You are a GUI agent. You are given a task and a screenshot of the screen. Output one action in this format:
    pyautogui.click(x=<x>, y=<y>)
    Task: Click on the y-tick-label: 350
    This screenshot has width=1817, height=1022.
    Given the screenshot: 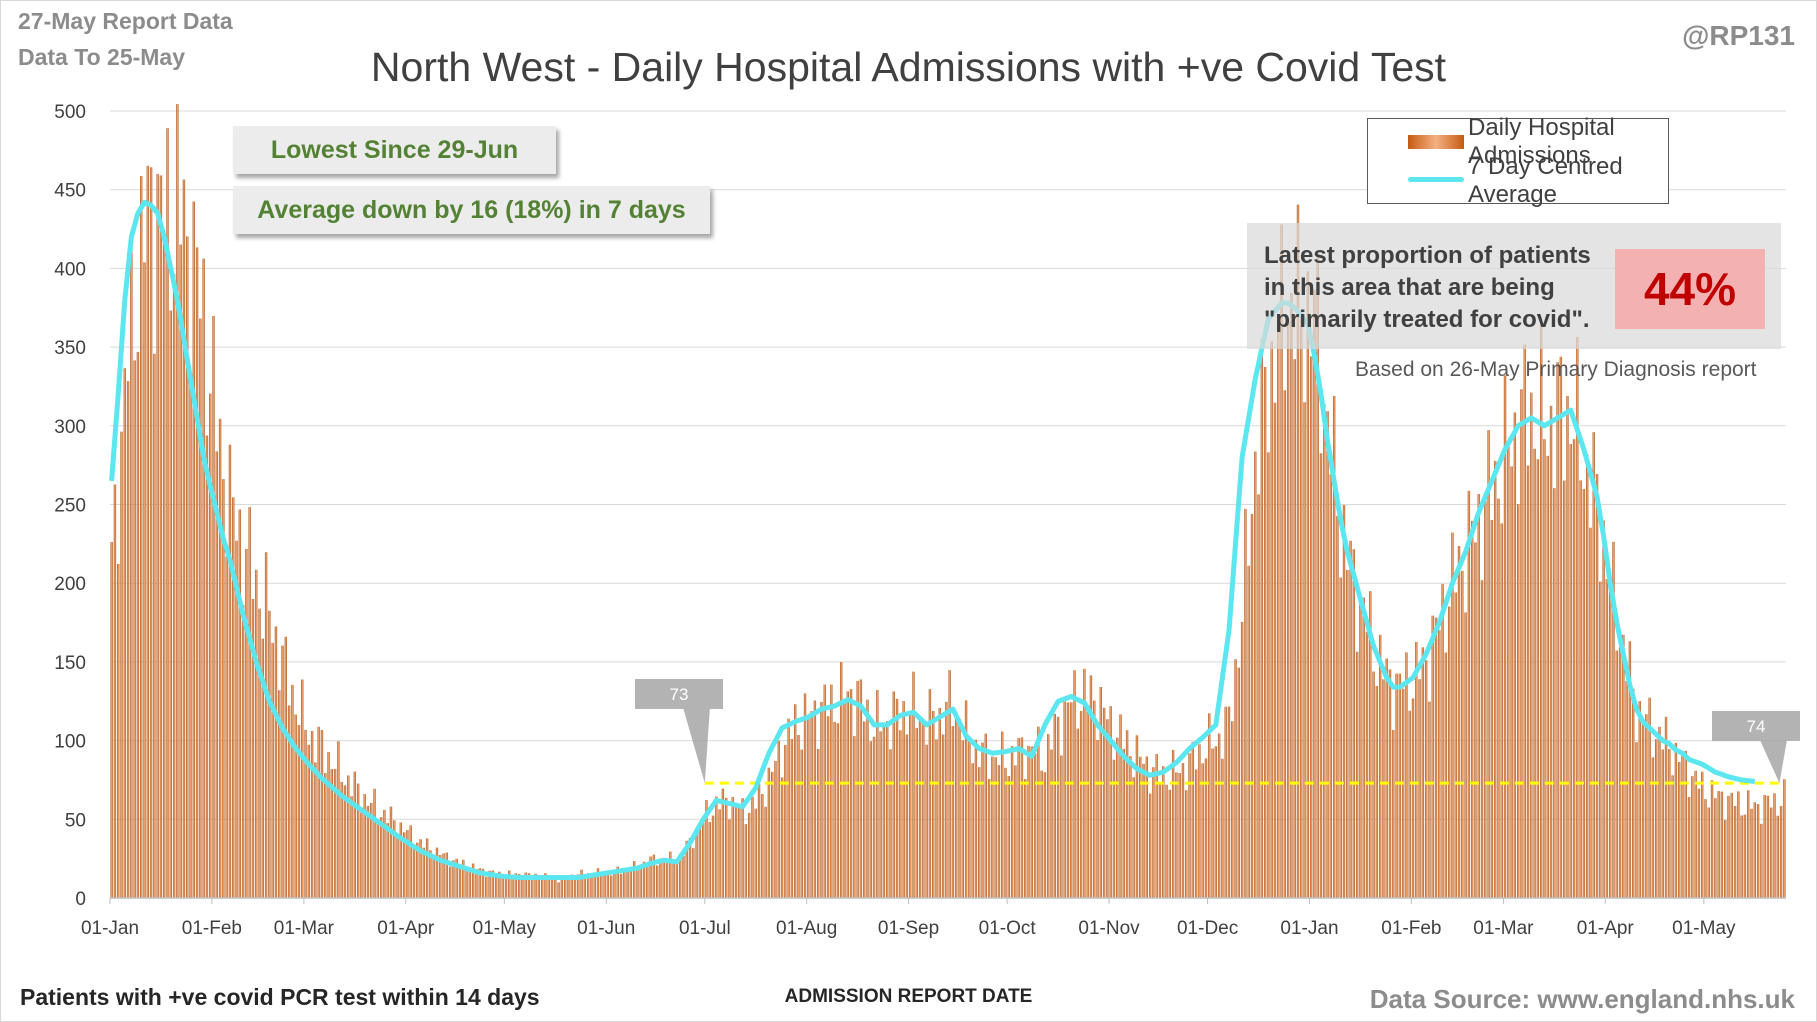 What is the action you would take?
    pyautogui.click(x=70, y=348)
    